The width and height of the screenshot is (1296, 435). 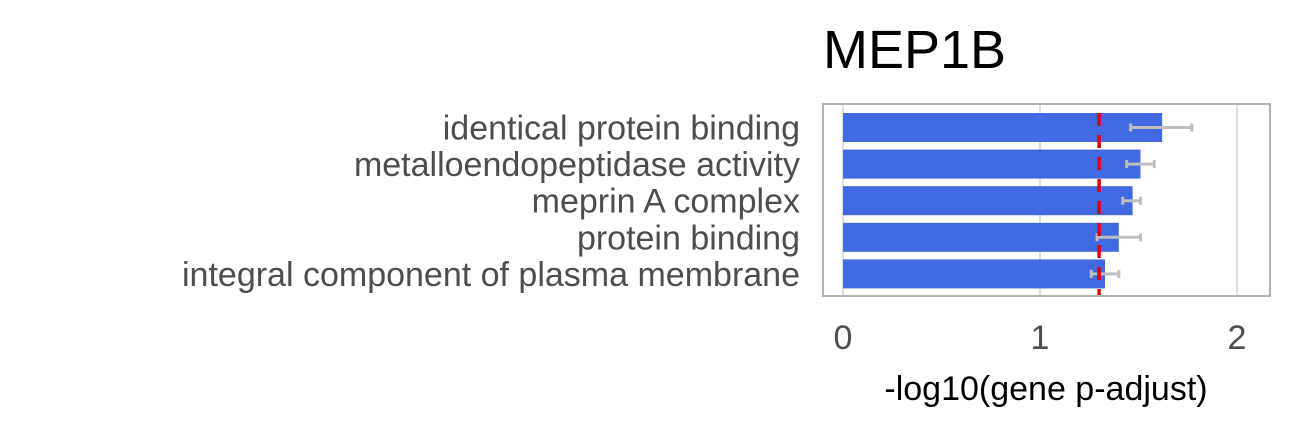 I want to click on x-tick-label-1: 1, so click(x=1040, y=338).